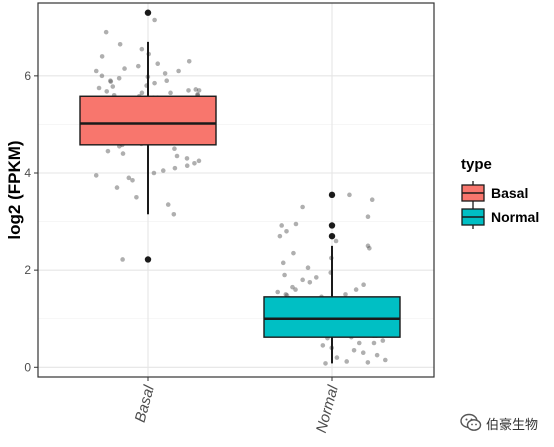  What do you see at coordinates (471, 422) in the screenshot?
I see `wechat-icon` at bounding box center [471, 422].